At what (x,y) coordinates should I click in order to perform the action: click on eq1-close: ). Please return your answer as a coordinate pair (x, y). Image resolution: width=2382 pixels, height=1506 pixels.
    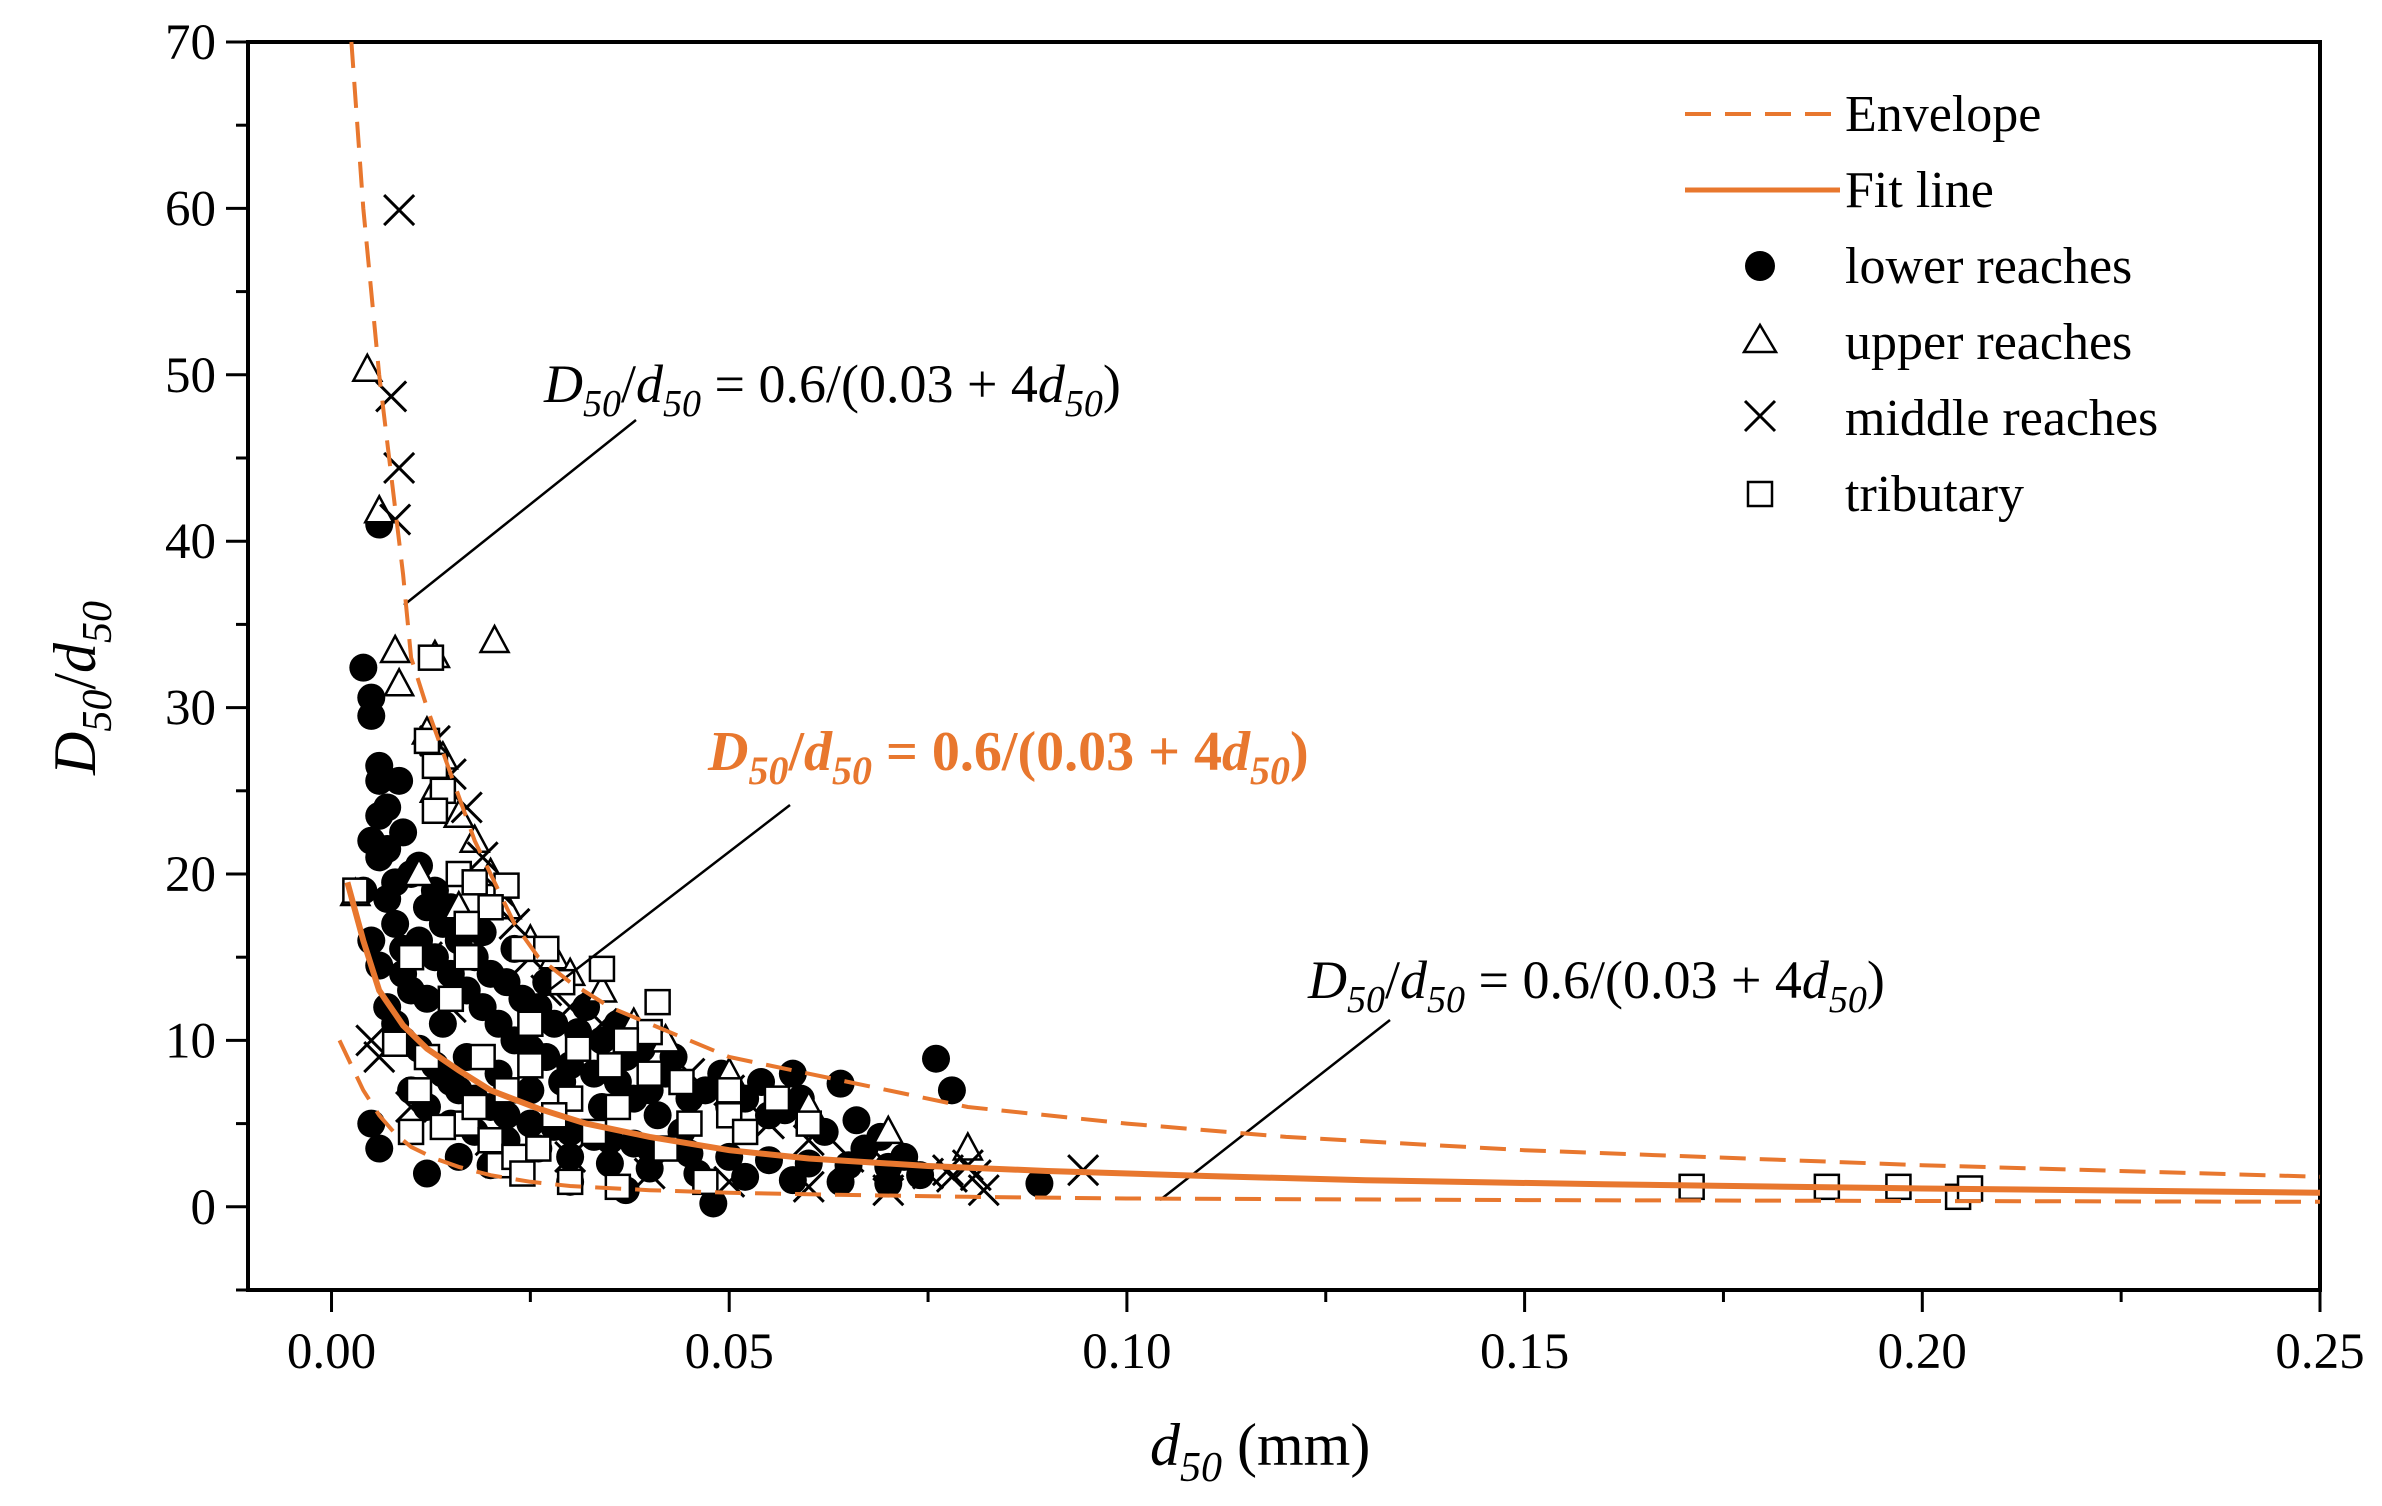
    Looking at the image, I should click on (1112, 384).